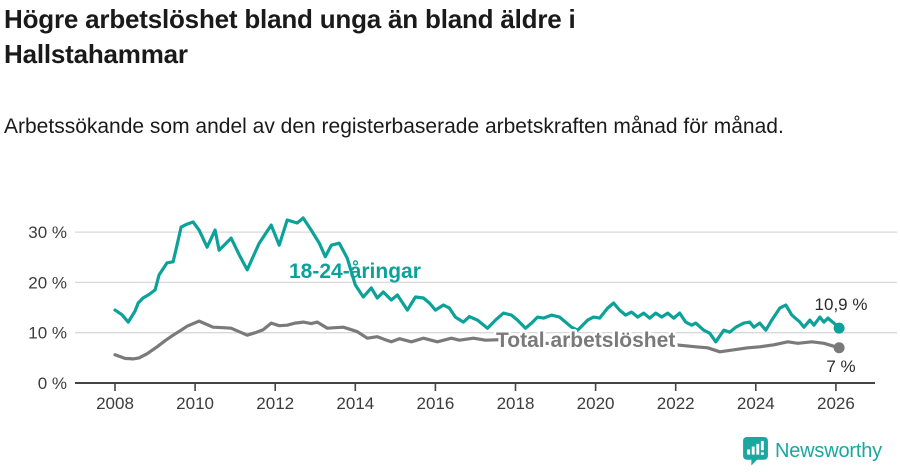  I want to click on y-tick-label: 30 %, so click(47, 232).